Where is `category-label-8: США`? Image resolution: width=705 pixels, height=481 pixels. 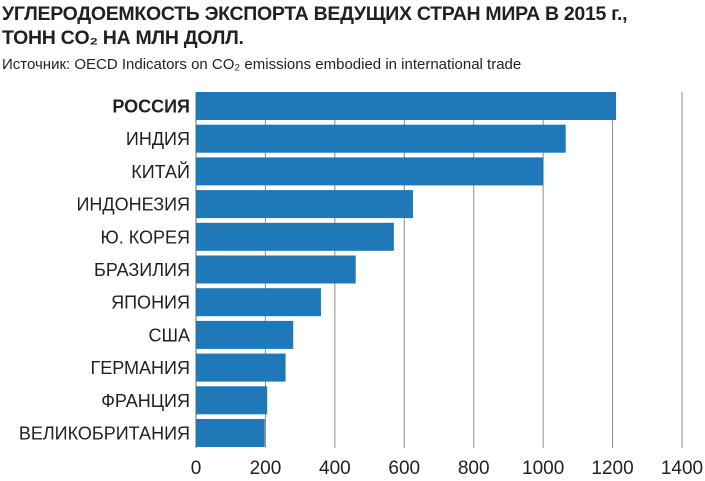 category-label-8: США is located at coordinates (169, 335).